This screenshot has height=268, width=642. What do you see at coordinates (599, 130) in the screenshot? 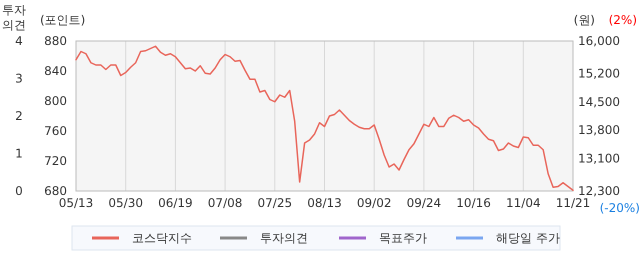
I see `y2-tick-label: 13,800` at bounding box center [599, 130].